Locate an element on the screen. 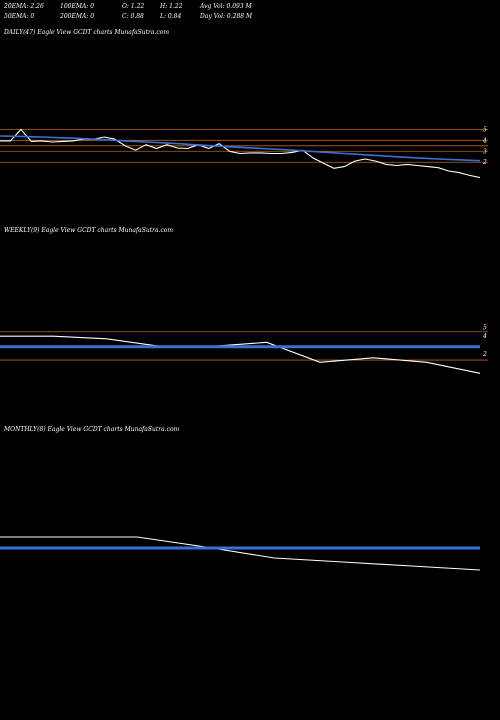 The width and height of the screenshot is (500, 720). header-avg-vol: Avg Vol: 0.093 M is located at coordinates (226, 6).